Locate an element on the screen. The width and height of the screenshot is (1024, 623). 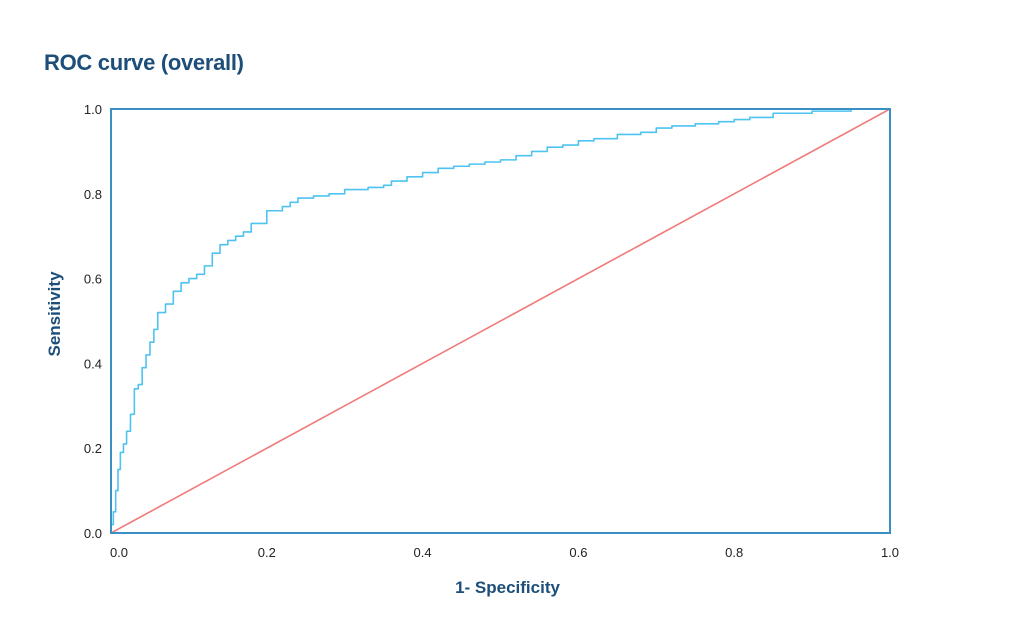
y-tick-label: 0.2 is located at coordinates (93, 448).